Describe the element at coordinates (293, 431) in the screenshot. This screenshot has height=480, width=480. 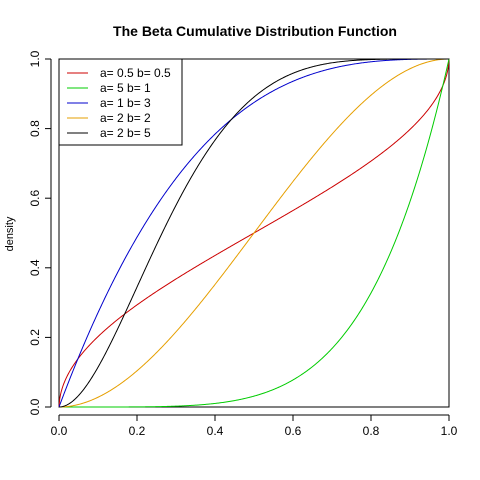
I see `x-tick-label: 0.6` at that location.